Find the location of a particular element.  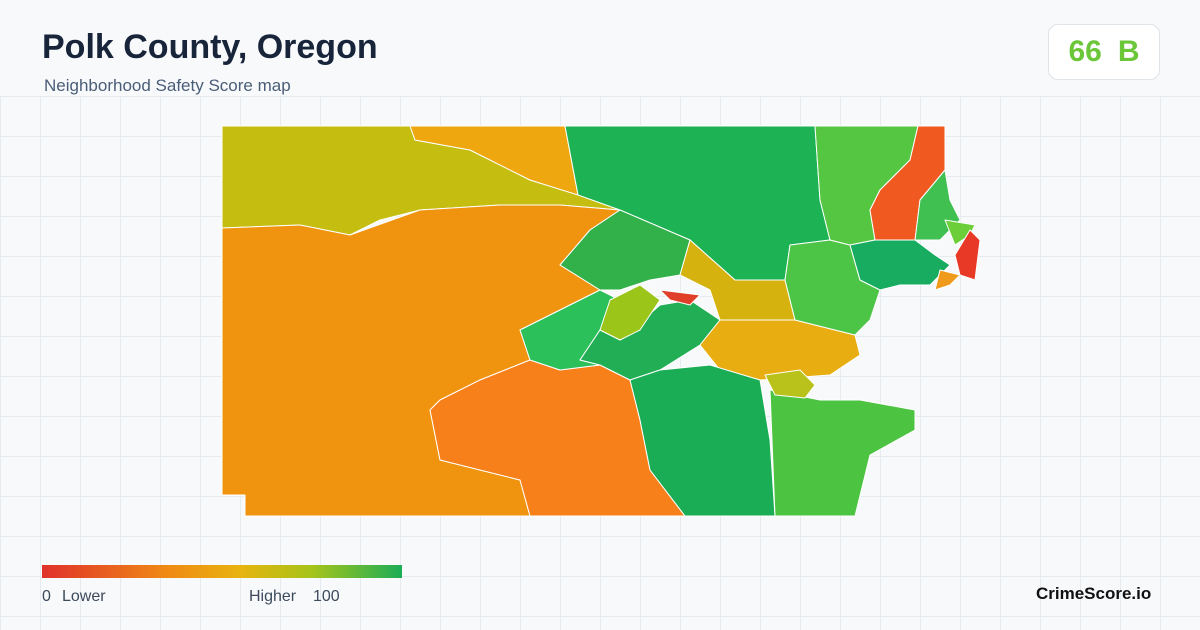

score-grade: B is located at coordinates (1128, 51).